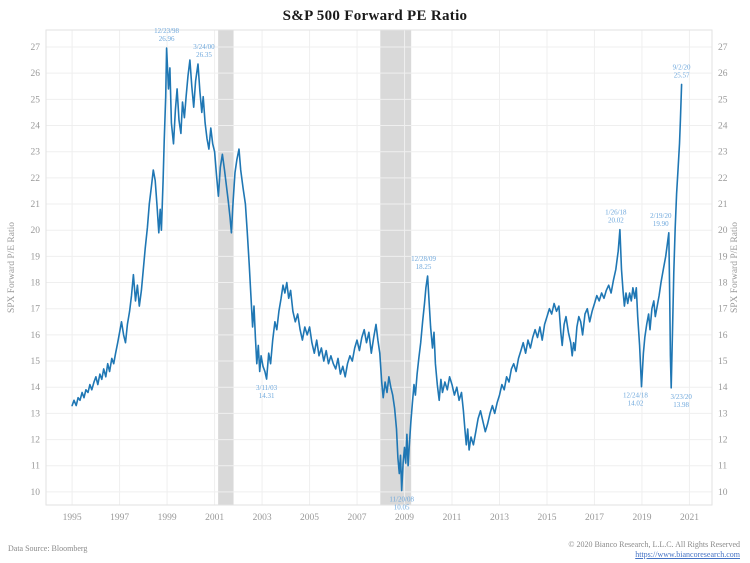 This screenshot has width=750, height=563. What do you see at coordinates (401, 500) in the screenshot?
I see `annotation-date: 11/20/08` at bounding box center [401, 500].